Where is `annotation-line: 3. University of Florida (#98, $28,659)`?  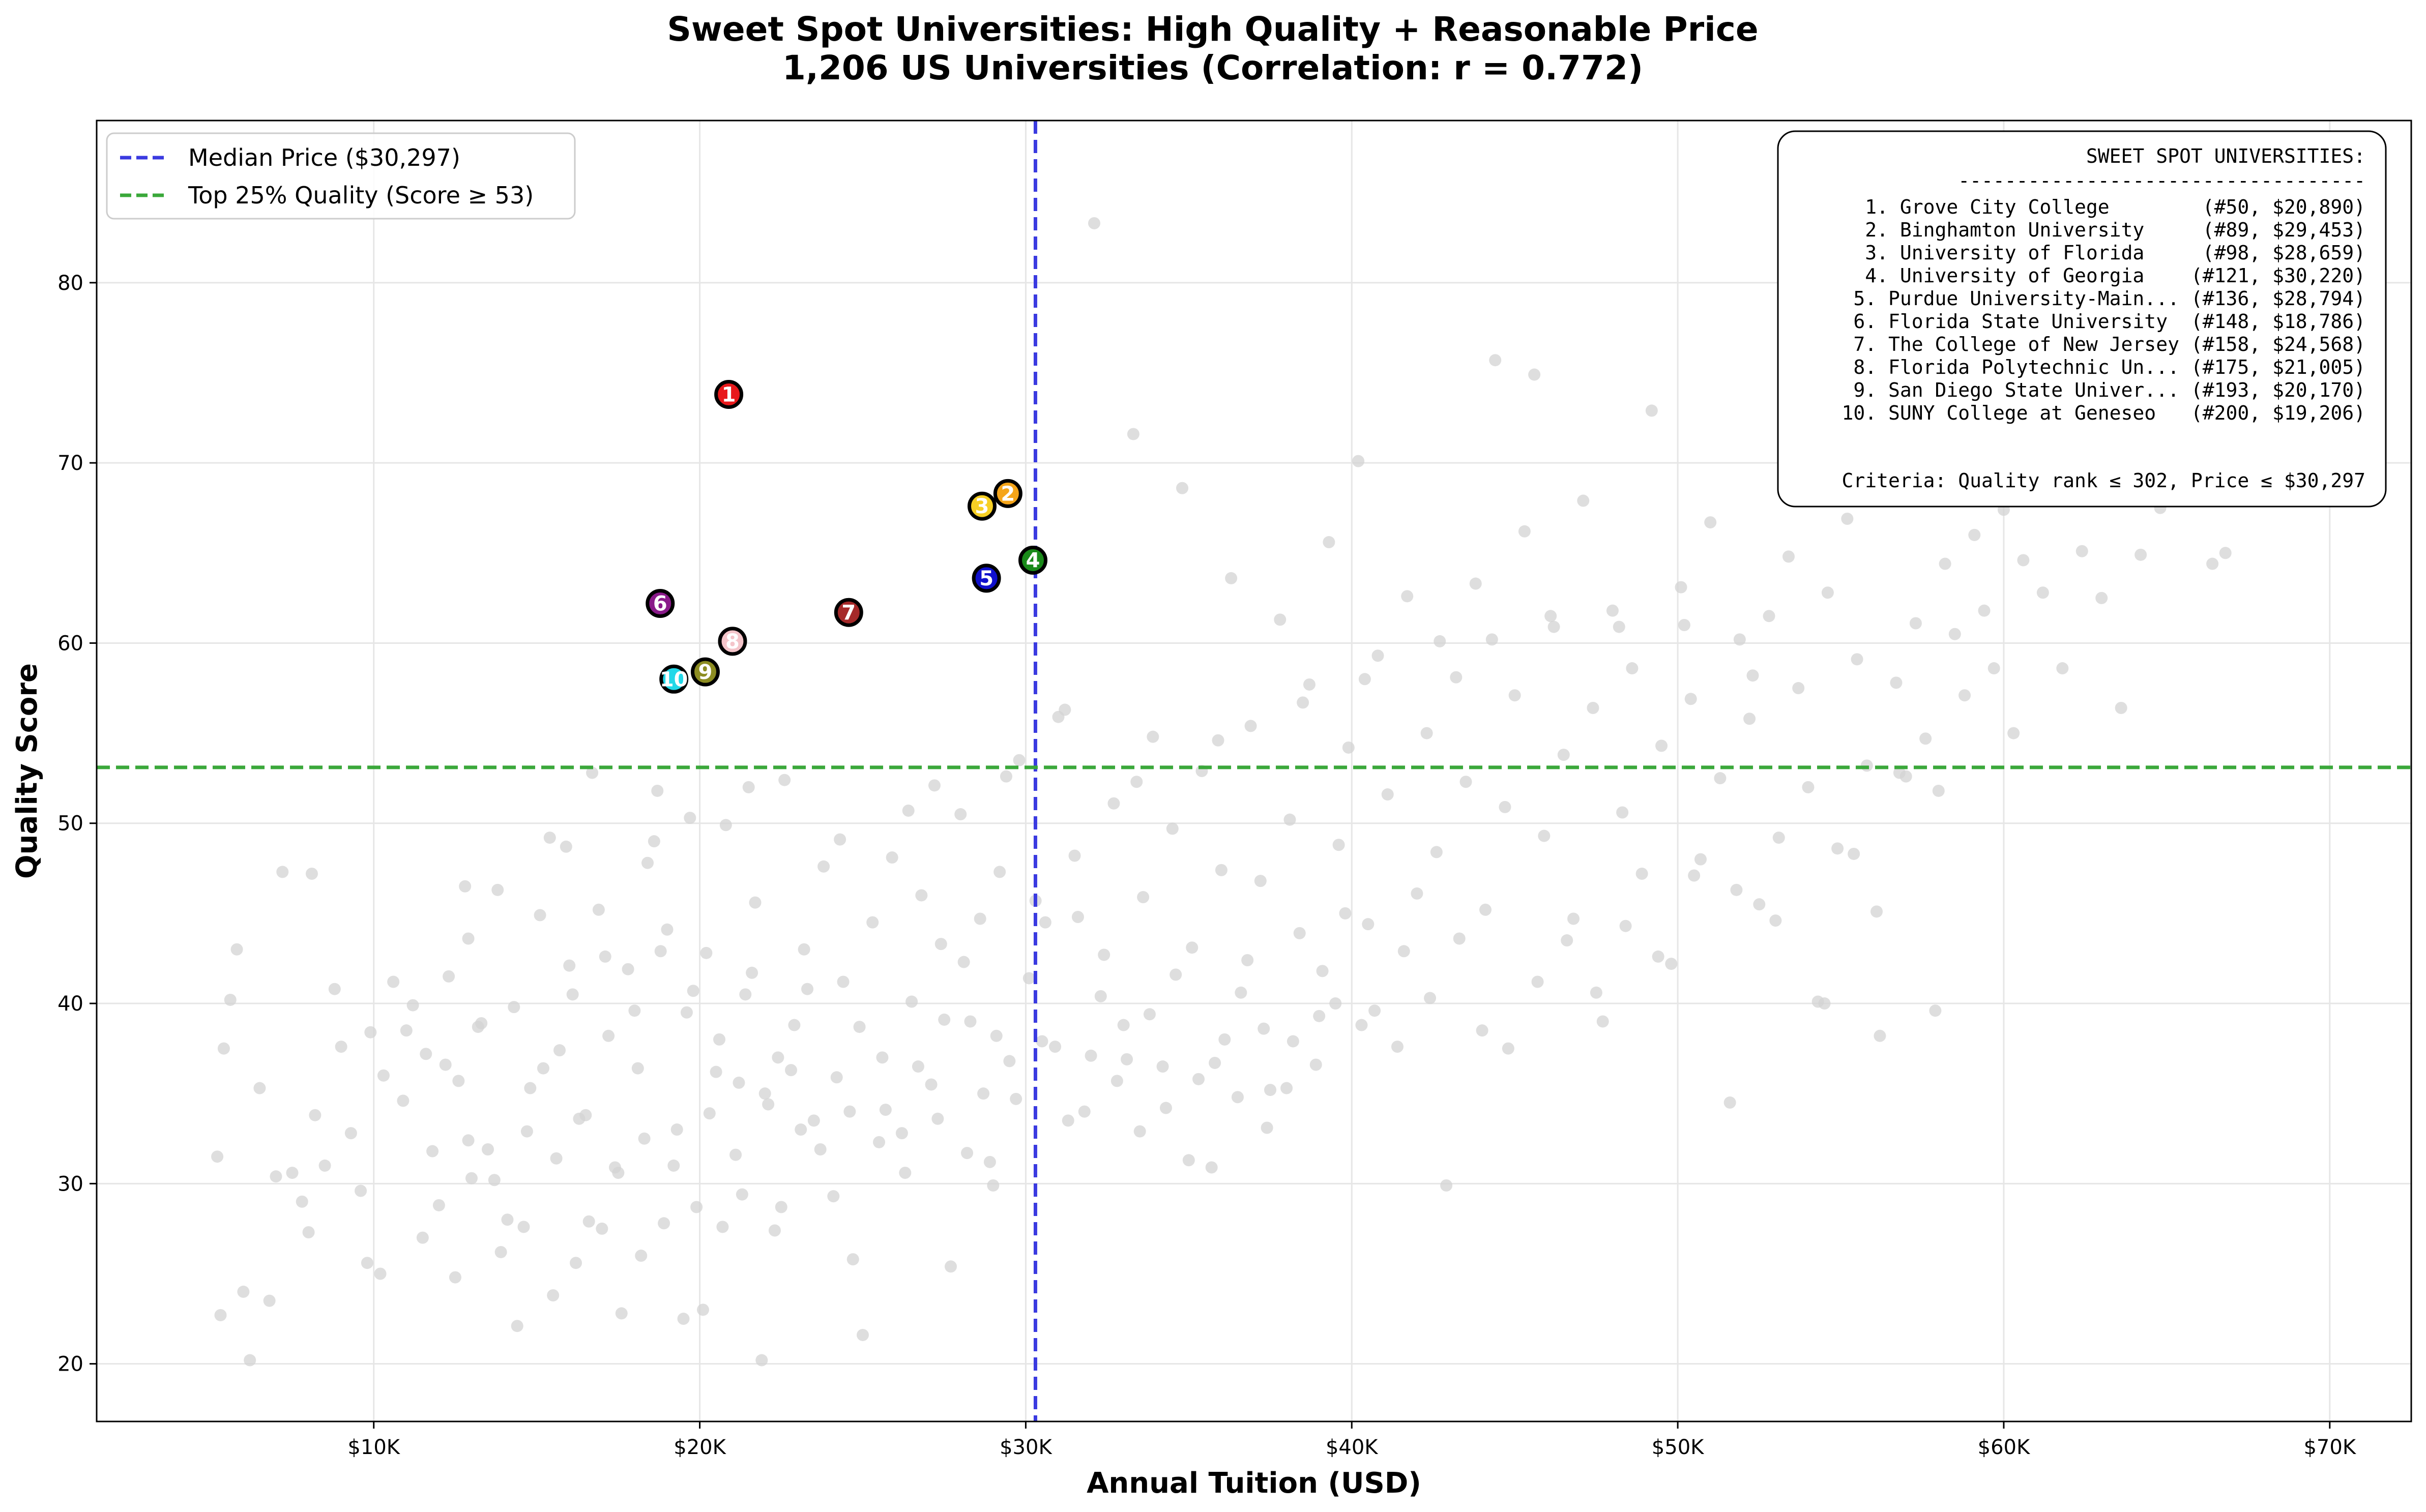 annotation-line: 3. University of Florida (#98, $28,659) is located at coordinates (2109, 253).